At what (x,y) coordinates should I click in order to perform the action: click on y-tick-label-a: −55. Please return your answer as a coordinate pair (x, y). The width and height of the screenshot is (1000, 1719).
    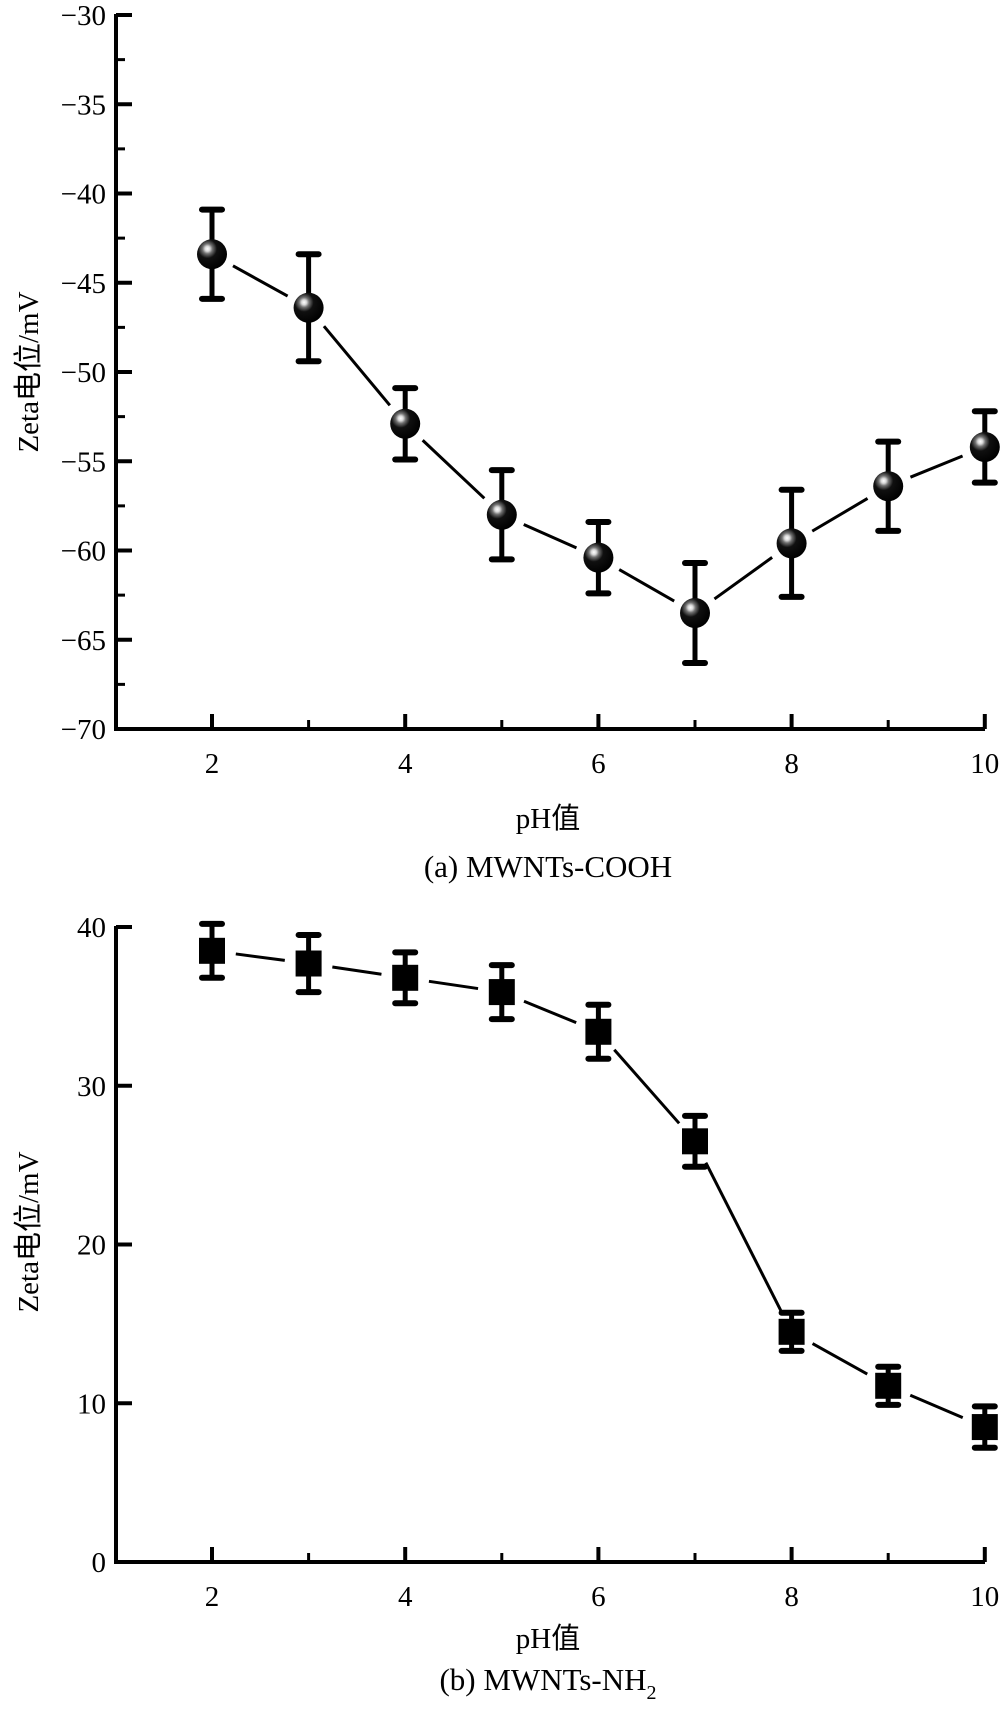
    Looking at the image, I should click on (83, 462).